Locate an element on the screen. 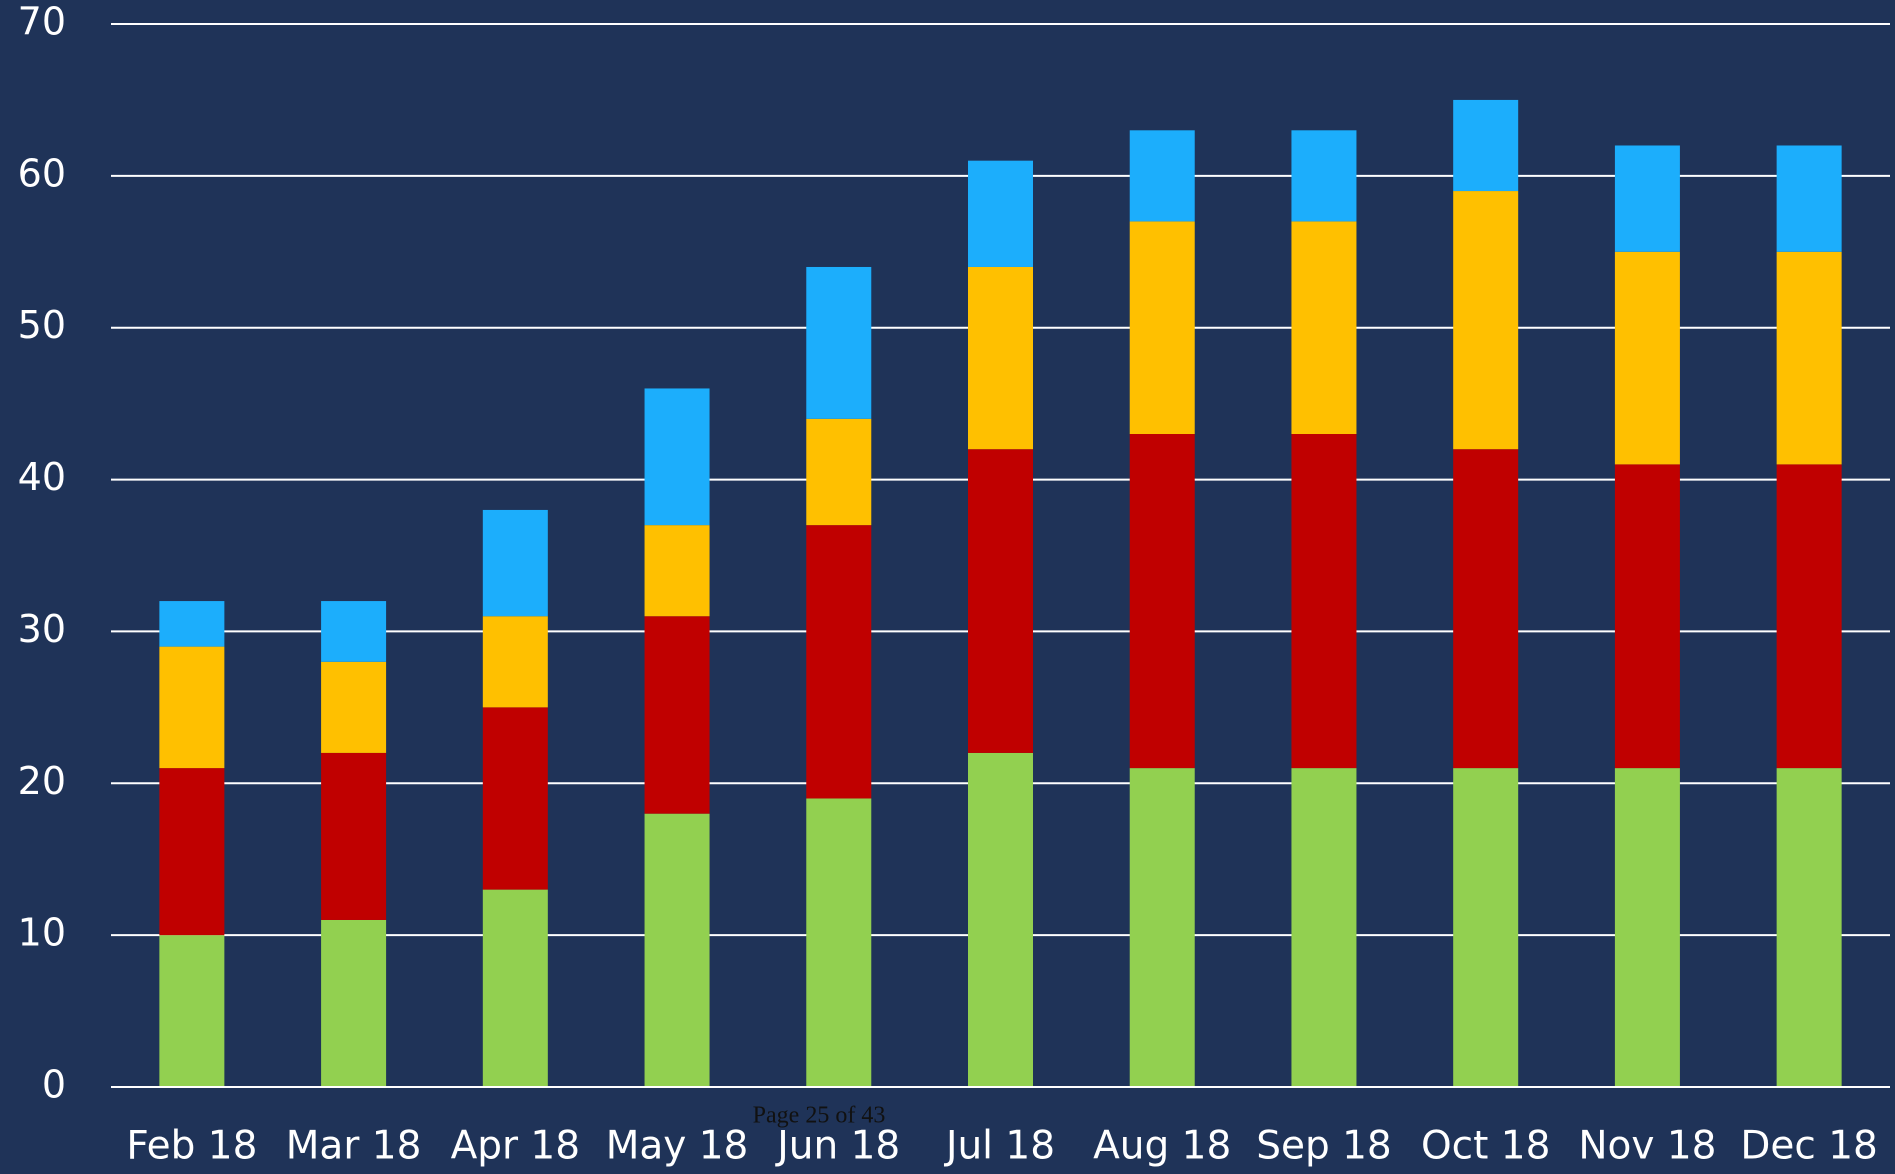 This screenshot has width=1895, height=1174. y-tick-label: 20 is located at coordinates (42, 781).